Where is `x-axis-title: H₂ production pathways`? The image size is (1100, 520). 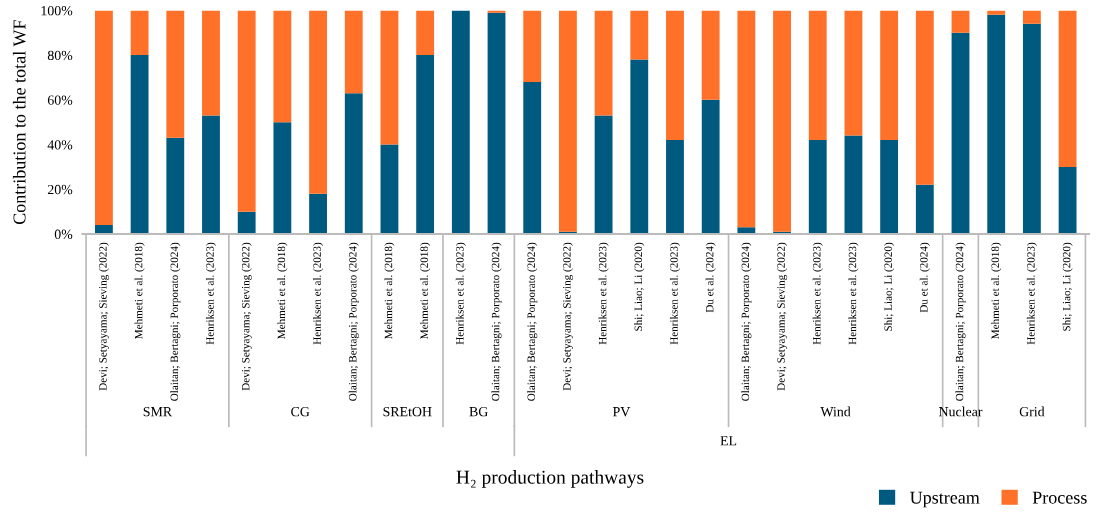 x-axis-title: H₂ production pathways is located at coordinates (550, 479).